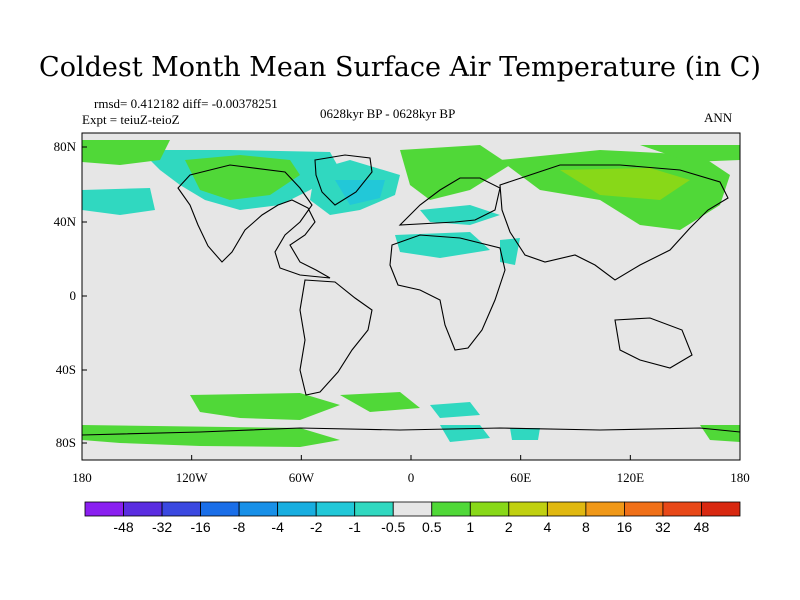 The width and height of the screenshot is (800, 600). I want to click on southern-ocean-anomaly-field, so click(265, 406).